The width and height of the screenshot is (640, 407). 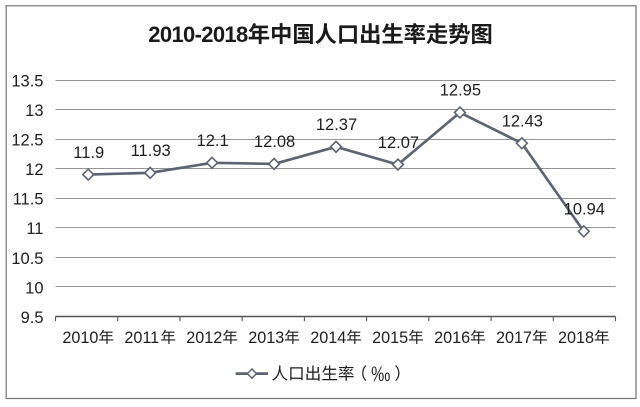 What do you see at coordinates (80, 338) in the screenshot?
I see `svg-text: 2010` at bounding box center [80, 338].